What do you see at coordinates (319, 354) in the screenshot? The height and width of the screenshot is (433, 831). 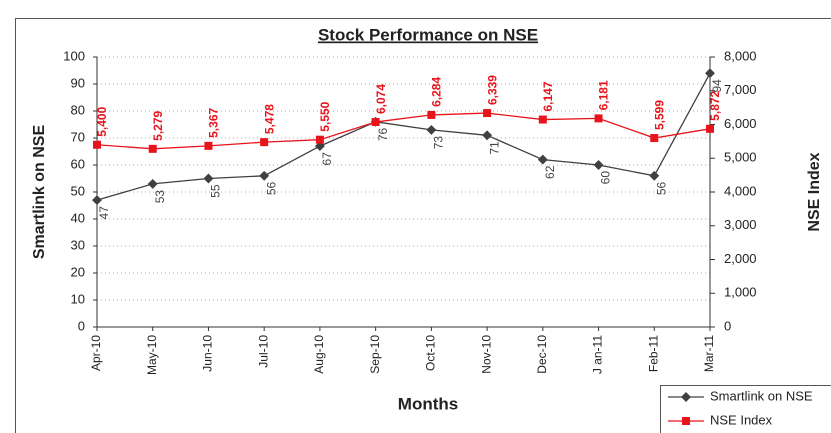 I see `x-tick-label: Aug-10` at bounding box center [319, 354].